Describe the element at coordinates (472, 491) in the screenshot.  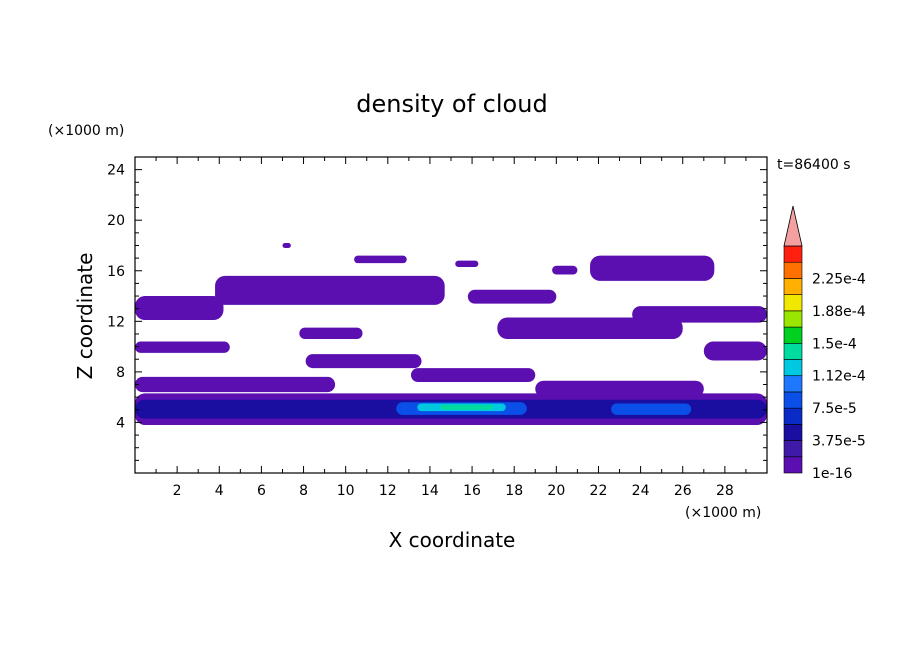
I see `x-tick-label: 16` at that location.